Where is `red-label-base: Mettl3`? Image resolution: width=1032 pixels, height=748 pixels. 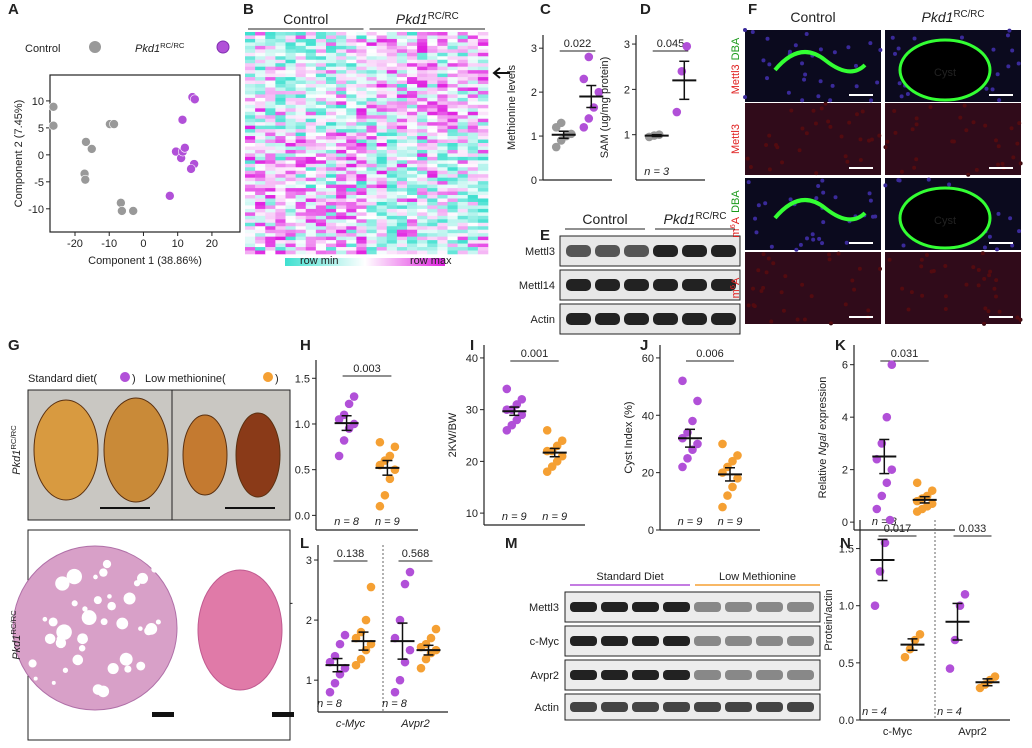
red-label-base: Mettl3 is located at coordinates (736, 79).